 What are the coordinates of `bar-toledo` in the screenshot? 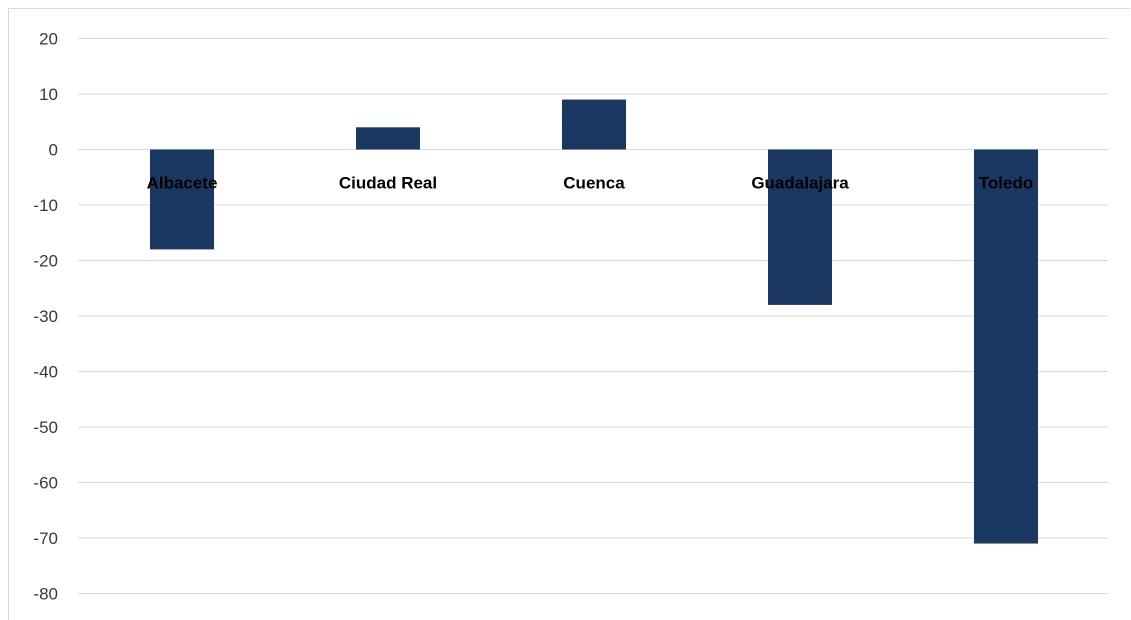 It's located at (1006, 346).